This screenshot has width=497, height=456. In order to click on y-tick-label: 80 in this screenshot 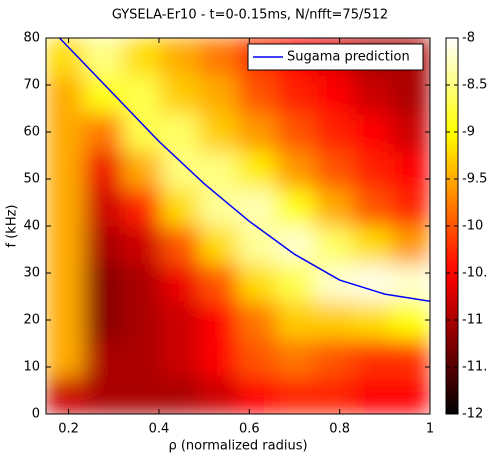, I will do `click(31, 38)`.